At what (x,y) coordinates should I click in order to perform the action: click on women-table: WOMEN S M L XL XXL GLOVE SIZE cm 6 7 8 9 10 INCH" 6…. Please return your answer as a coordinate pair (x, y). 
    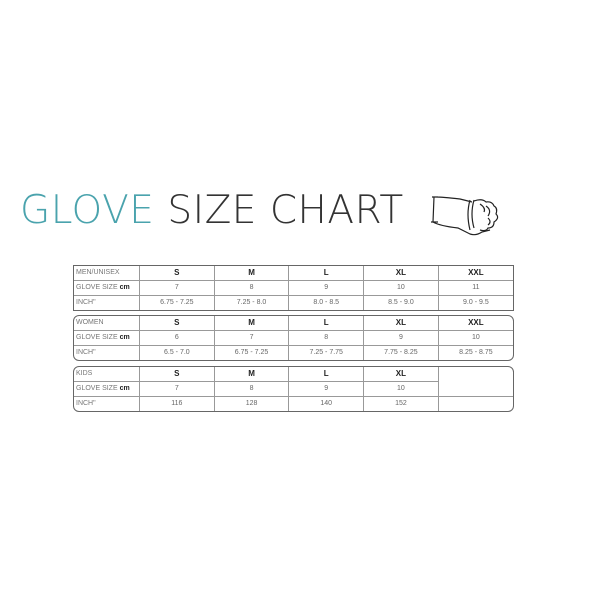
    Looking at the image, I should click on (293, 338).